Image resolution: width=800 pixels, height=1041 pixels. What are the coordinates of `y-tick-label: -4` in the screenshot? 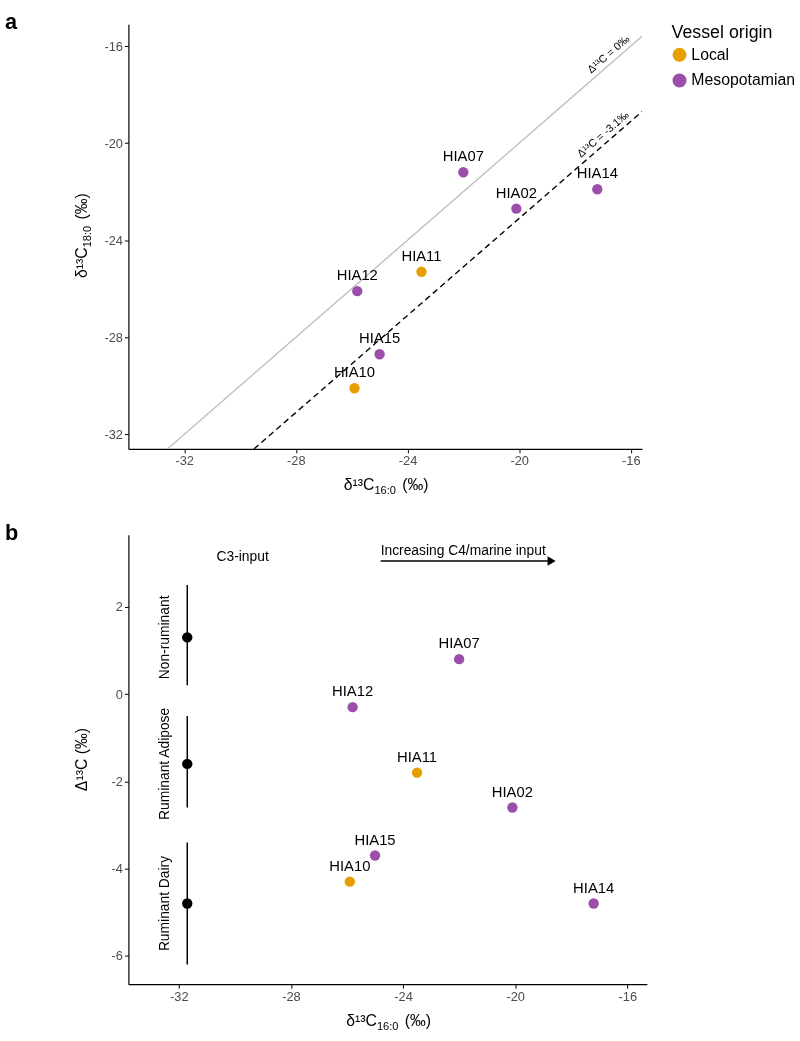 It's located at (117, 869).